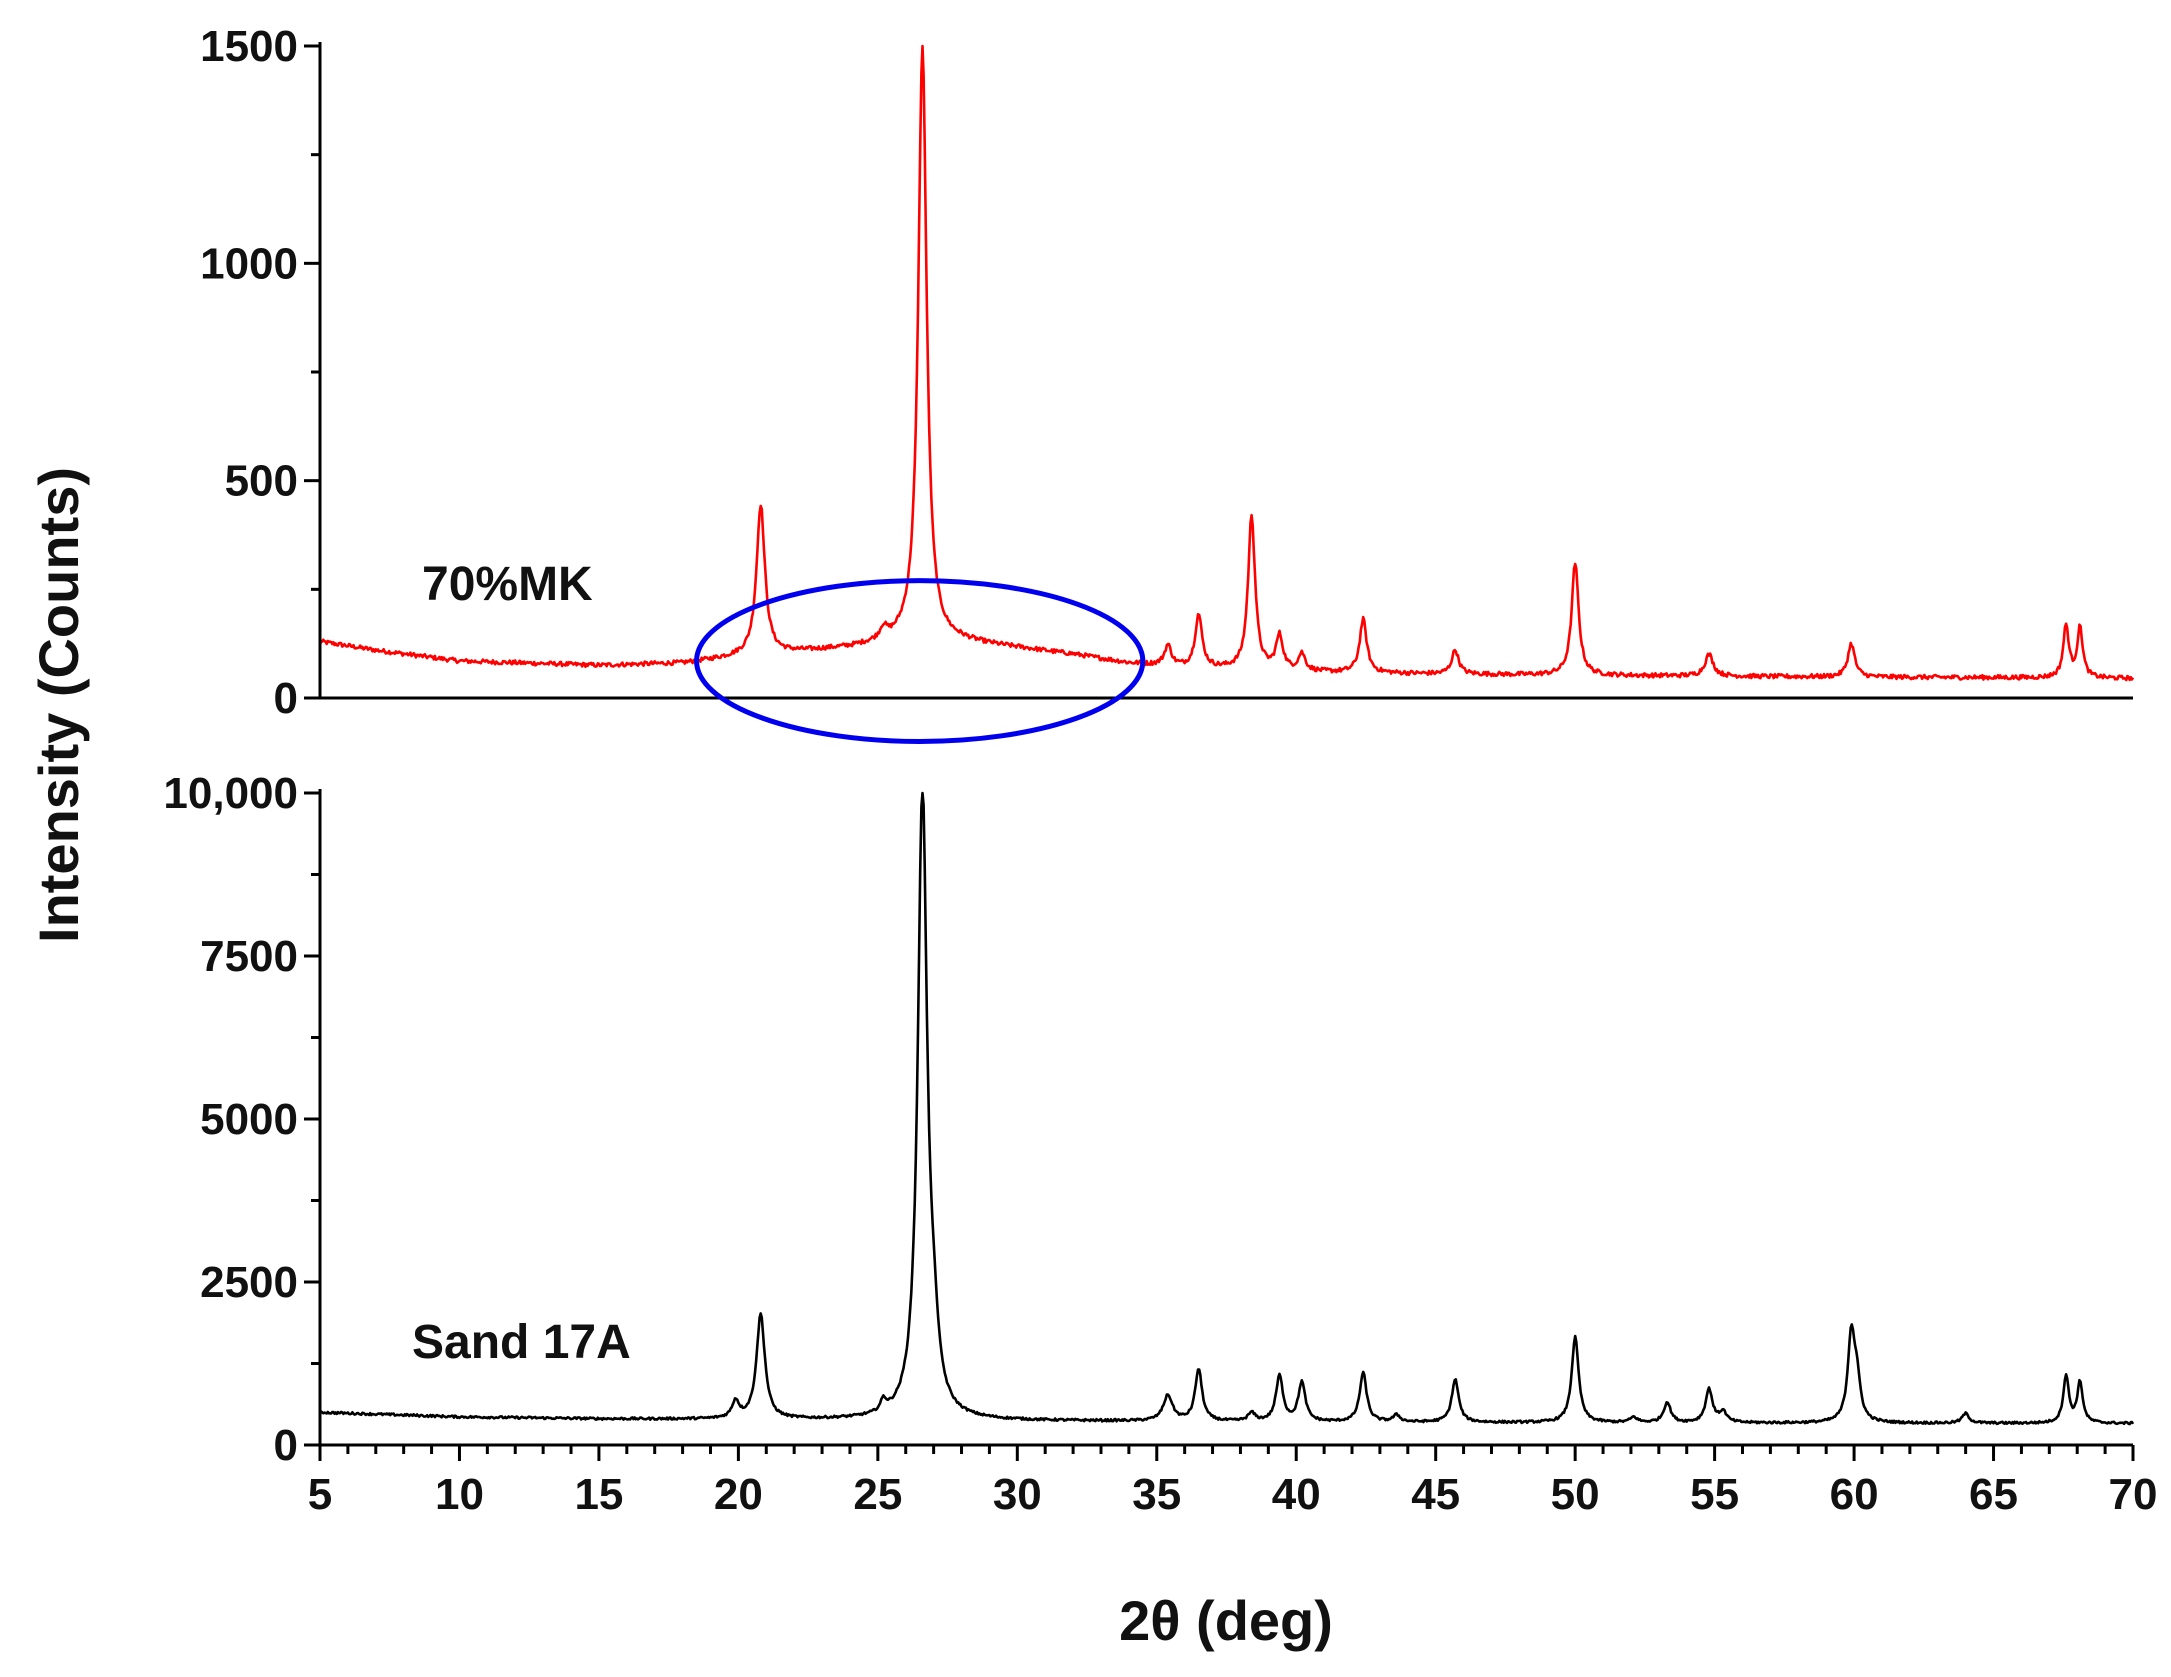  I want to click on series-label-sand-17a: Sand 17A, so click(521, 1342).